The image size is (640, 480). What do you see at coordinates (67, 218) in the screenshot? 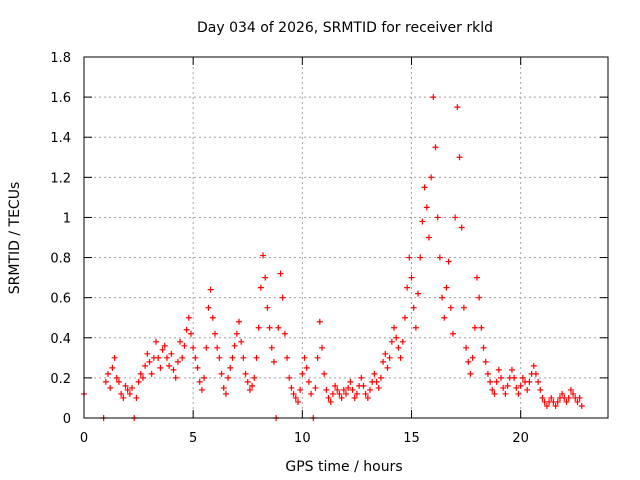
I see `y-tick-label: 1` at bounding box center [67, 218].